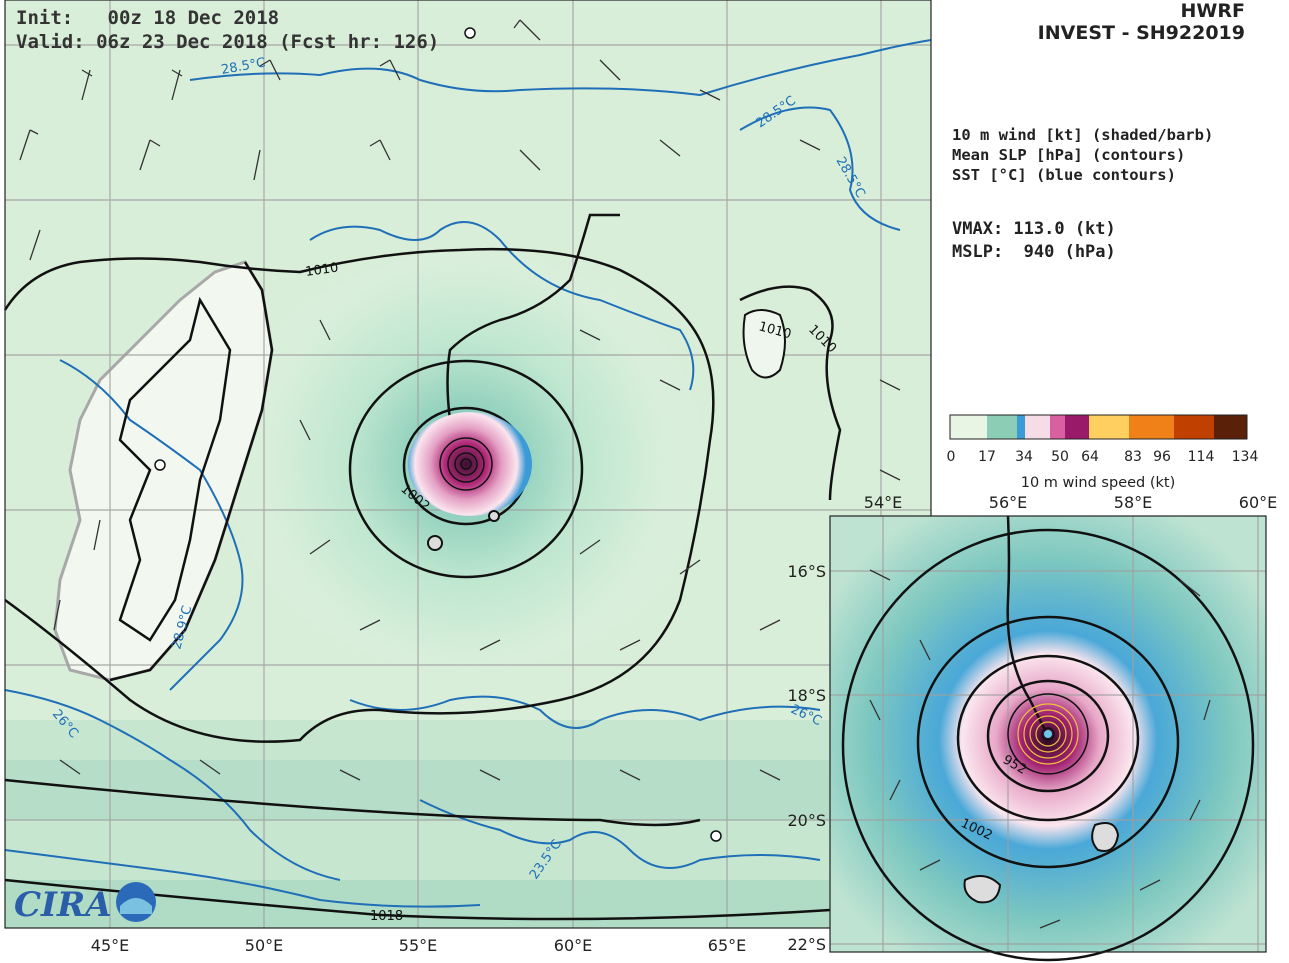  What do you see at coordinates (1133, 502) in the screenshot?
I see `inset-lon-label-58: 58°E` at bounding box center [1133, 502].